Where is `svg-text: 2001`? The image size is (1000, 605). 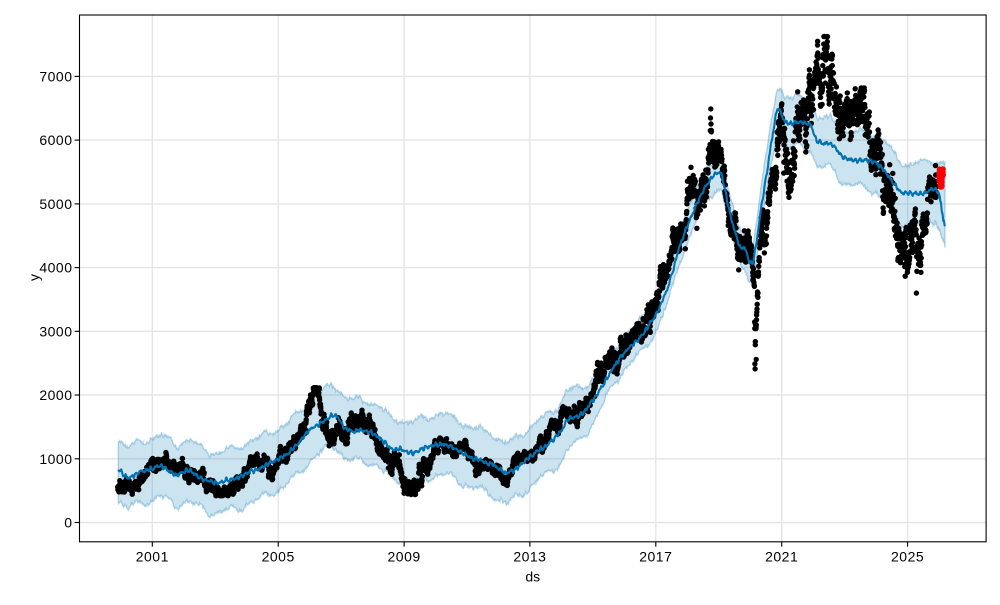
svg-text: 2001 is located at coordinates (152, 557).